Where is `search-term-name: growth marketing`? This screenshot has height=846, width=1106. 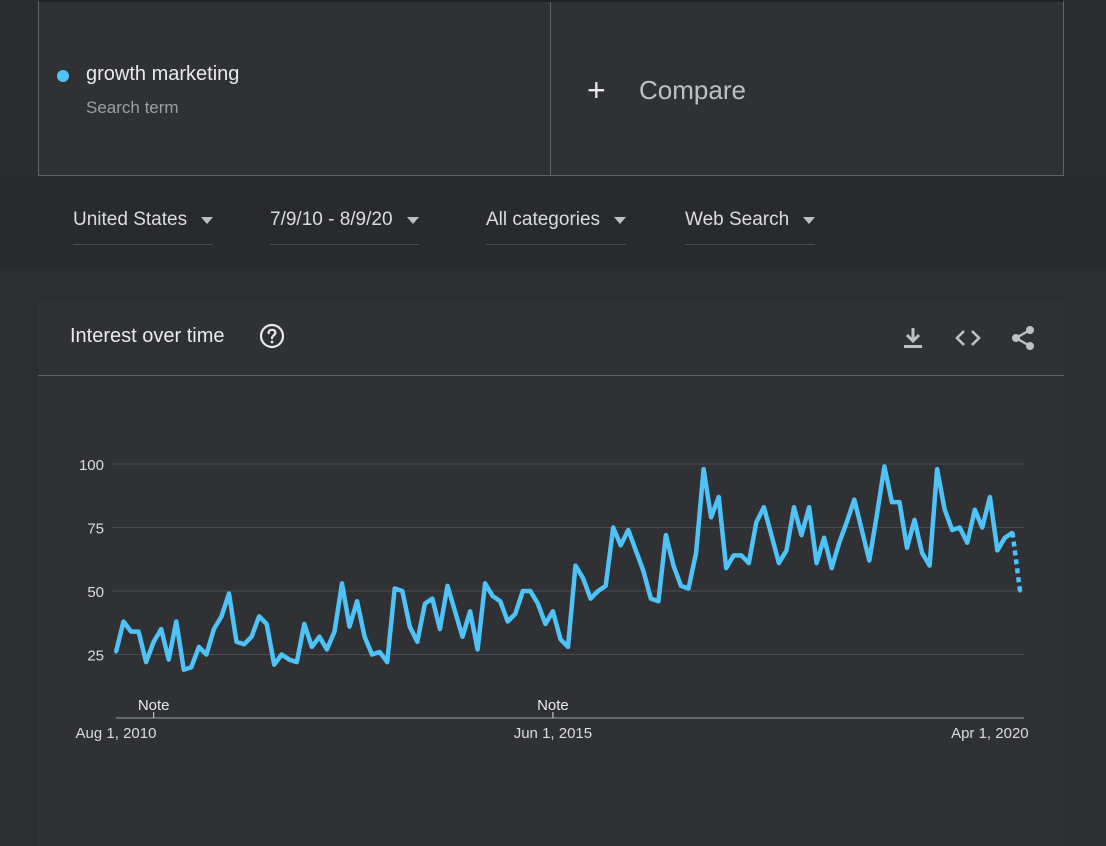 search-term-name: growth marketing is located at coordinates (163, 74).